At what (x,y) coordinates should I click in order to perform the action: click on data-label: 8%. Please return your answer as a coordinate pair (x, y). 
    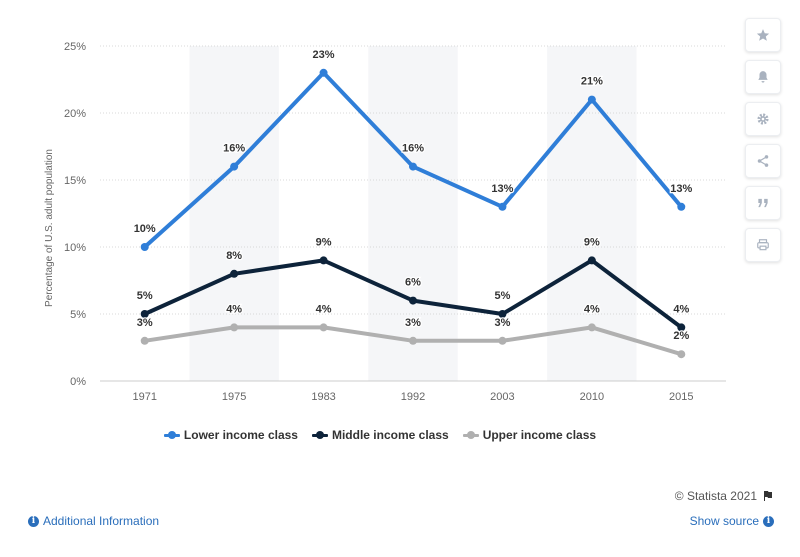
    Looking at the image, I should click on (234, 256).